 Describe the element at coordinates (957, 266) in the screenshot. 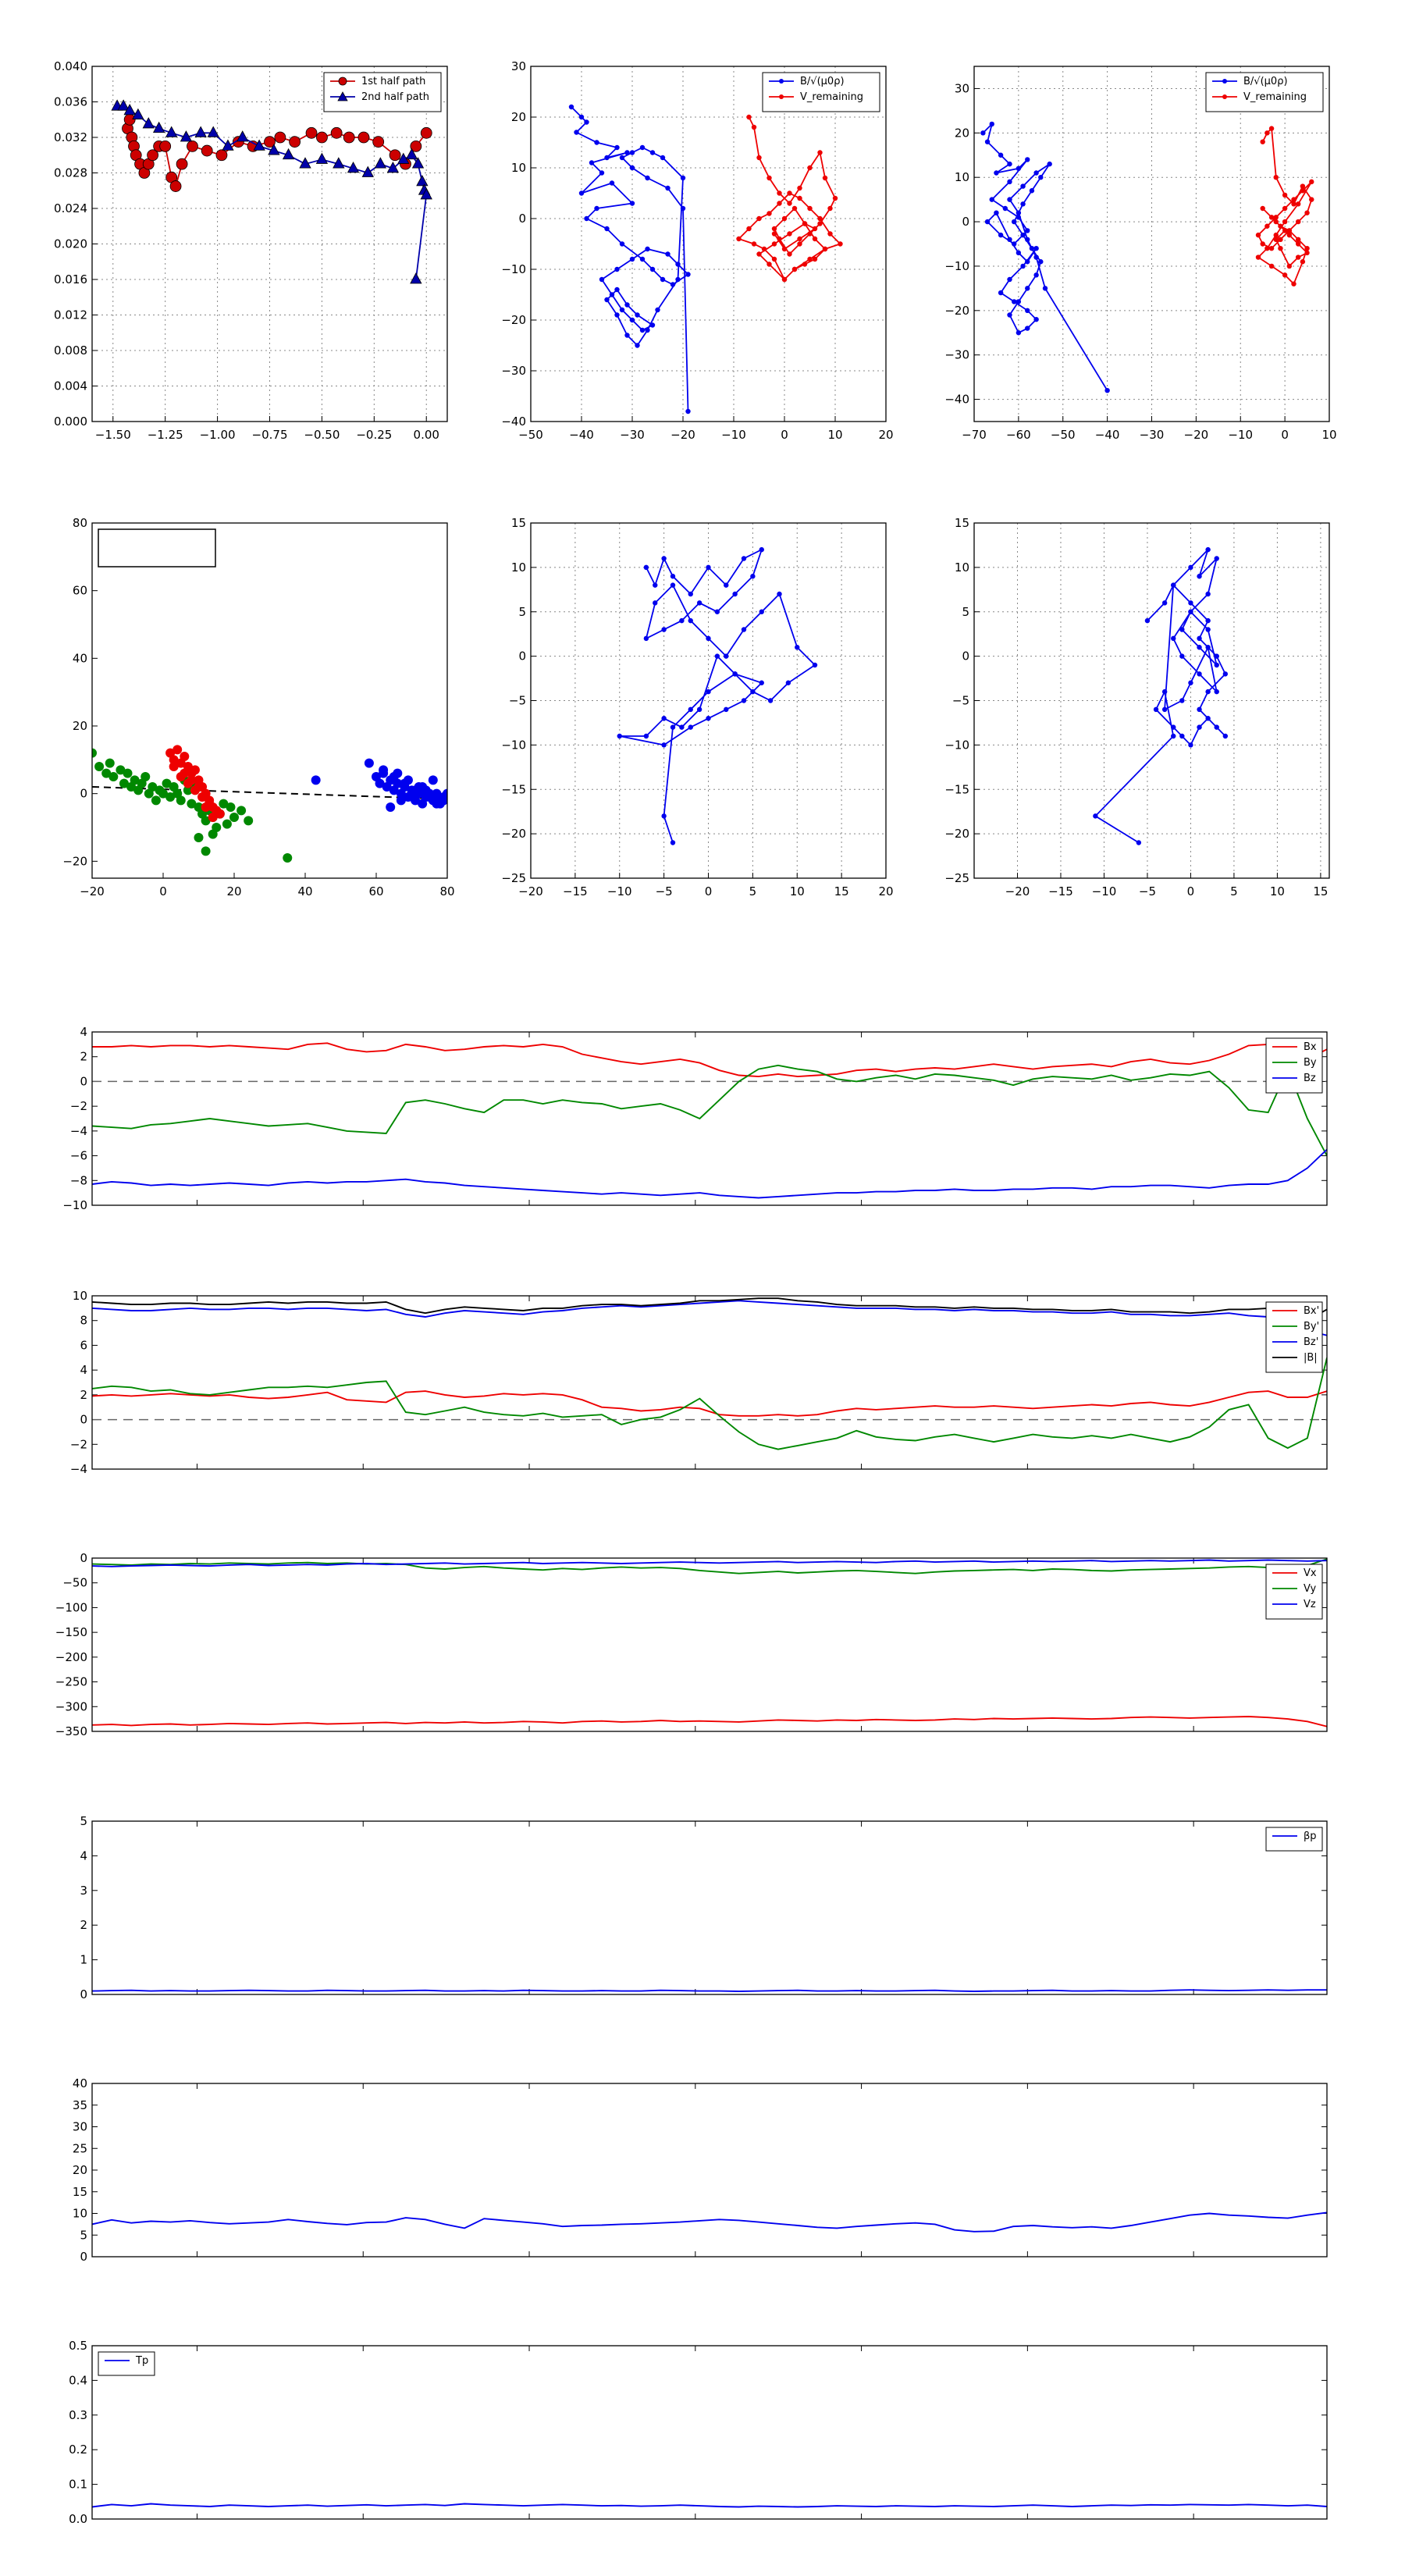

I see `y-tick-label: −10` at that location.